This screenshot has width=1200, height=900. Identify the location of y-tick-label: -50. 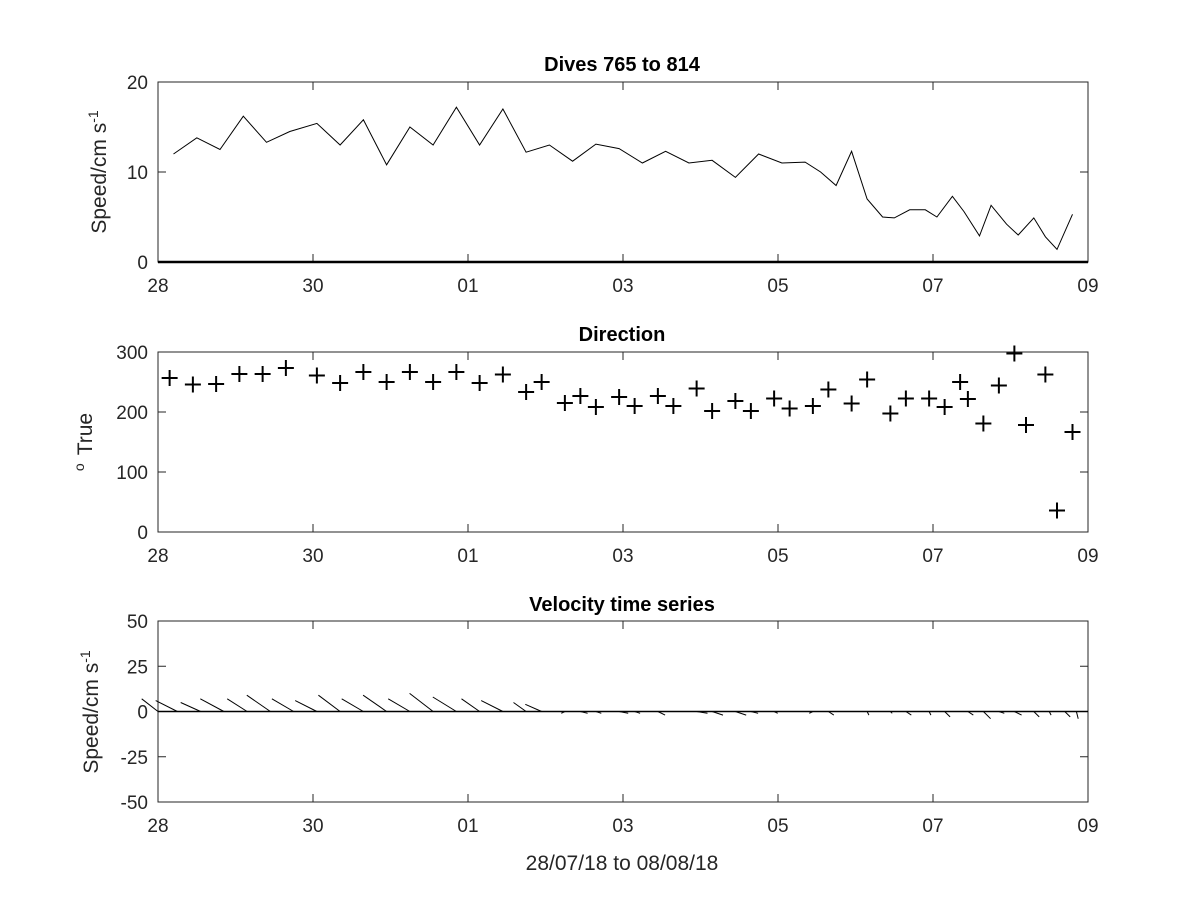
(134, 803).